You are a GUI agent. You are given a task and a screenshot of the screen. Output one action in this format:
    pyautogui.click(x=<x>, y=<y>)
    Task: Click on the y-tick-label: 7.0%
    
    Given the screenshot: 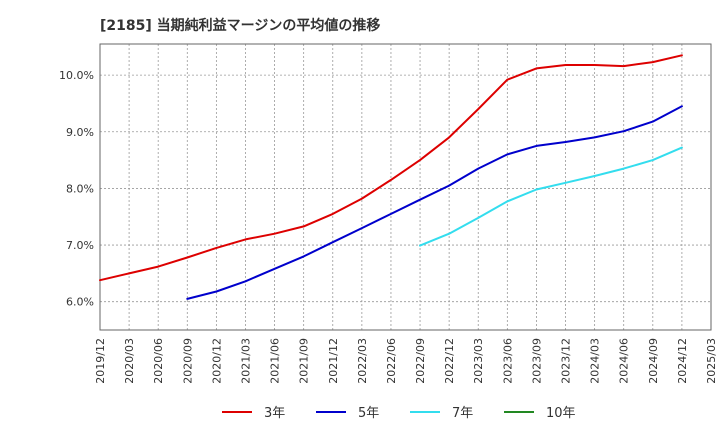 What is the action you would take?
    pyautogui.click(x=80, y=245)
    